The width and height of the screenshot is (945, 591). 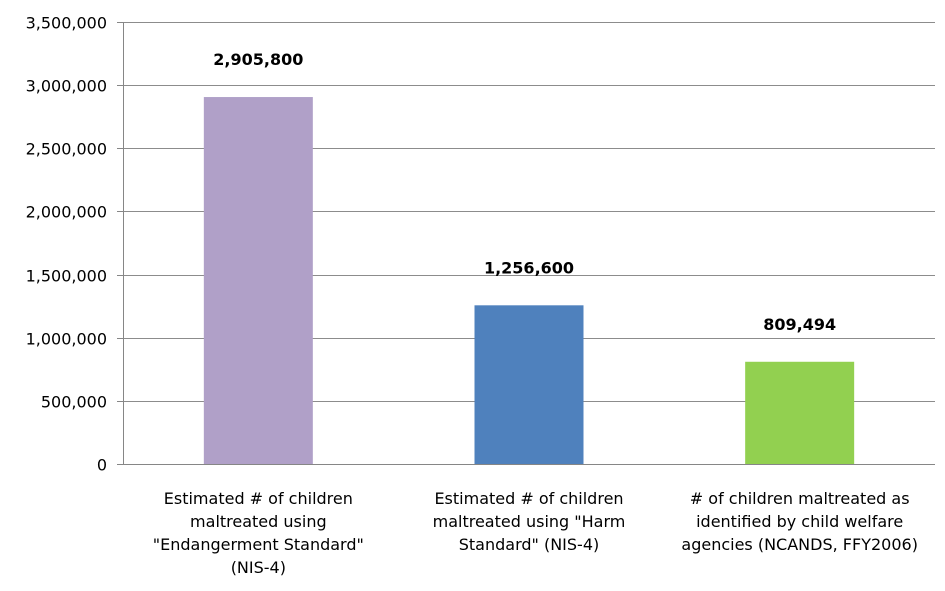 I want to click on y-tick-label: 1,000,000, so click(x=66, y=339).